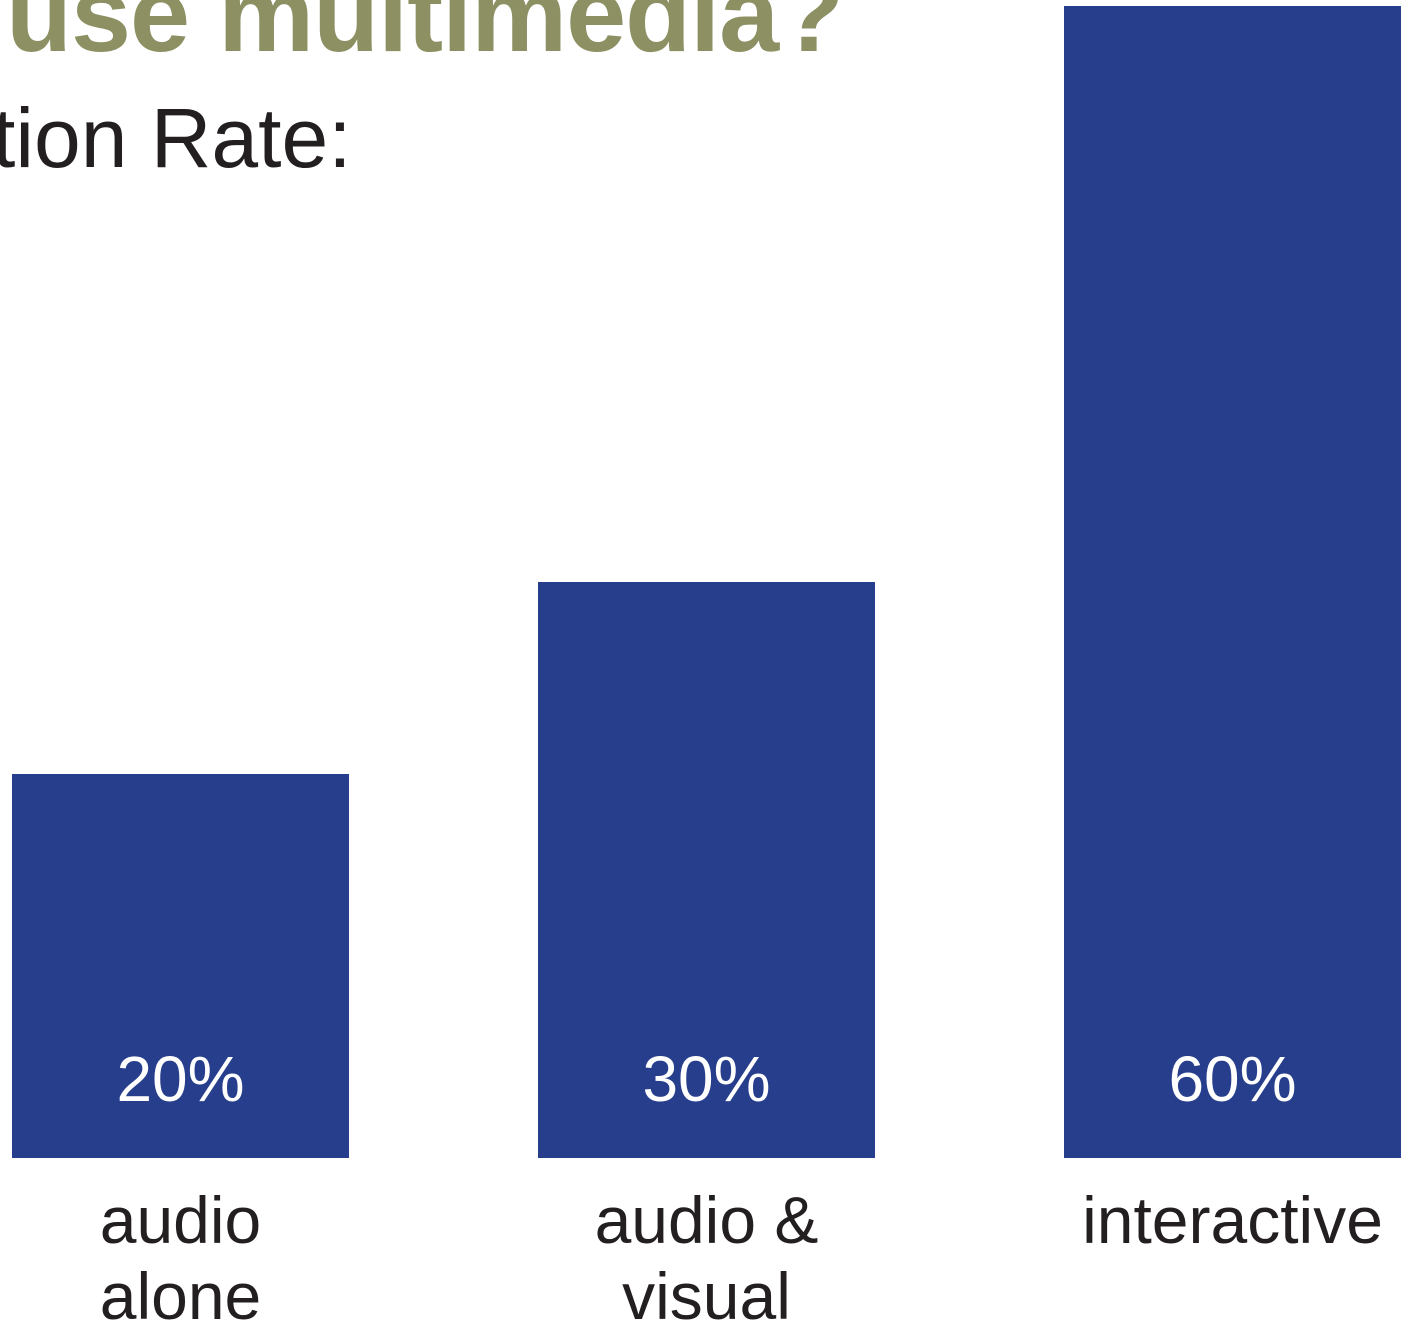 The width and height of the screenshot is (1410, 1329). Describe the element at coordinates (181, 1220) in the screenshot. I see `category-label-0-line-0: audio` at that location.